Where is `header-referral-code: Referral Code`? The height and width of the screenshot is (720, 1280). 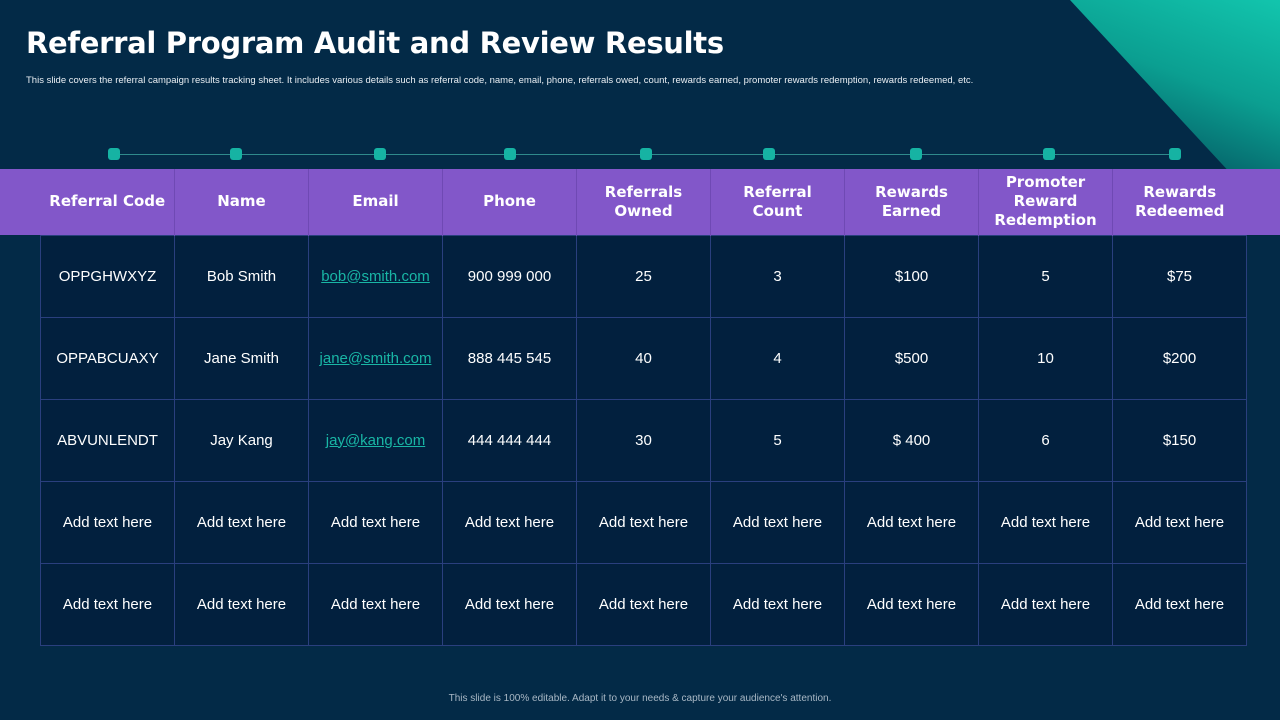
header-referral-code: Referral Code is located at coordinates (107, 202).